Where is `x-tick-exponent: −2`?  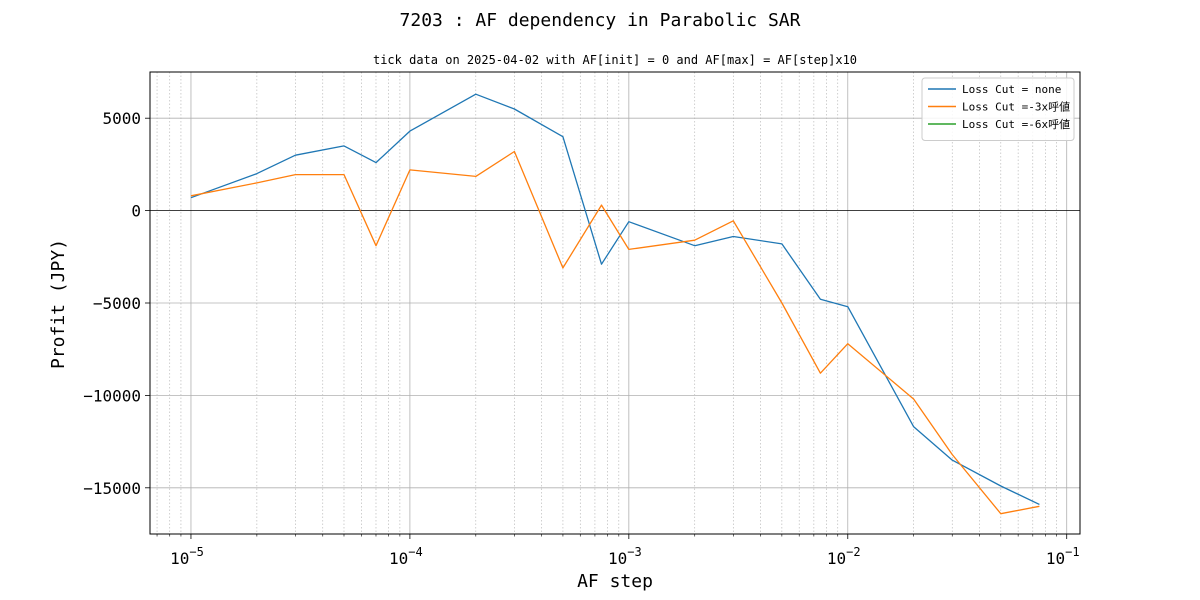
x-tick-exponent: −2 is located at coordinates (853, 552).